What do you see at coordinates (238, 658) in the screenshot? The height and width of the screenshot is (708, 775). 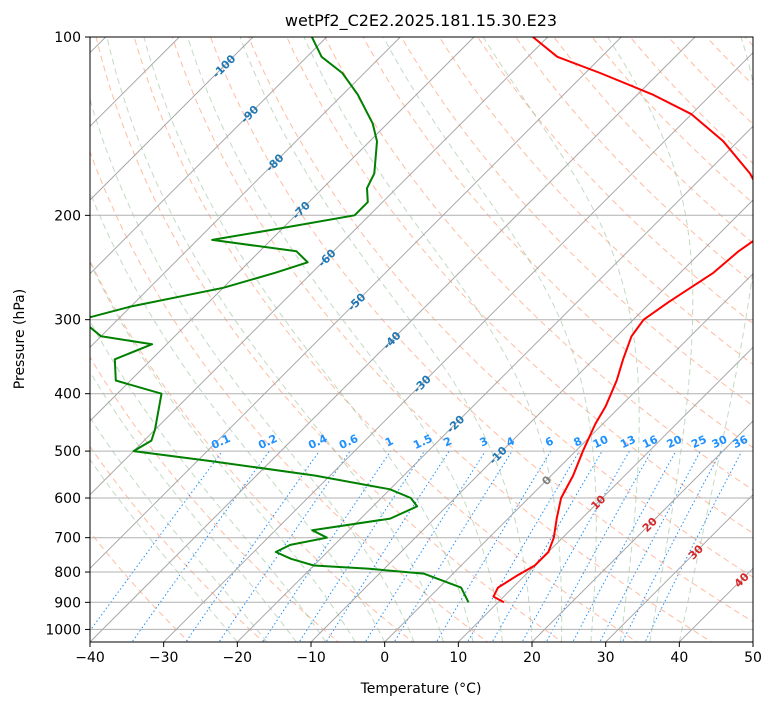 I see `x-tick-label: −20` at bounding box center [238, 658].